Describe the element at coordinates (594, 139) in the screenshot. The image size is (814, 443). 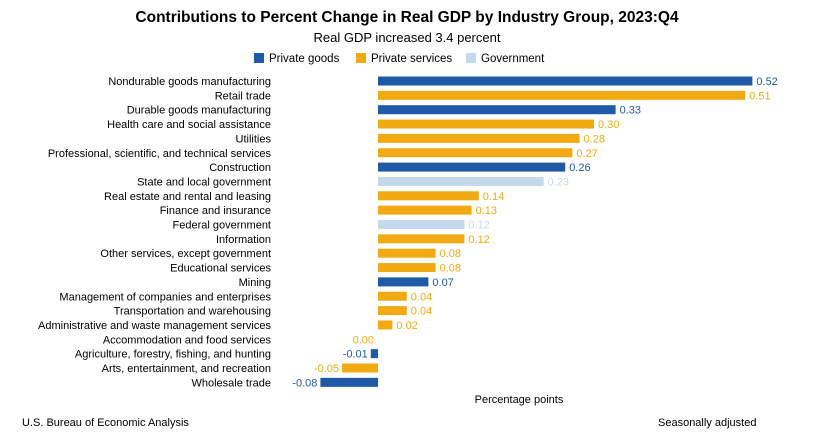
I see `value-label: 0.28` at that location.